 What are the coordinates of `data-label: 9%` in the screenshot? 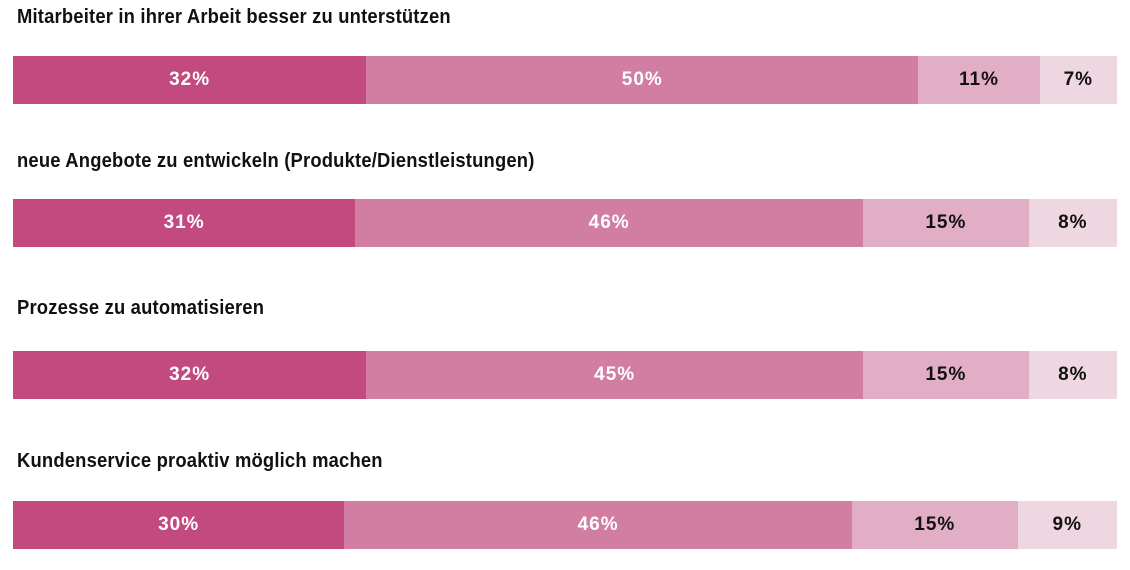 It's located at (1067, 524).